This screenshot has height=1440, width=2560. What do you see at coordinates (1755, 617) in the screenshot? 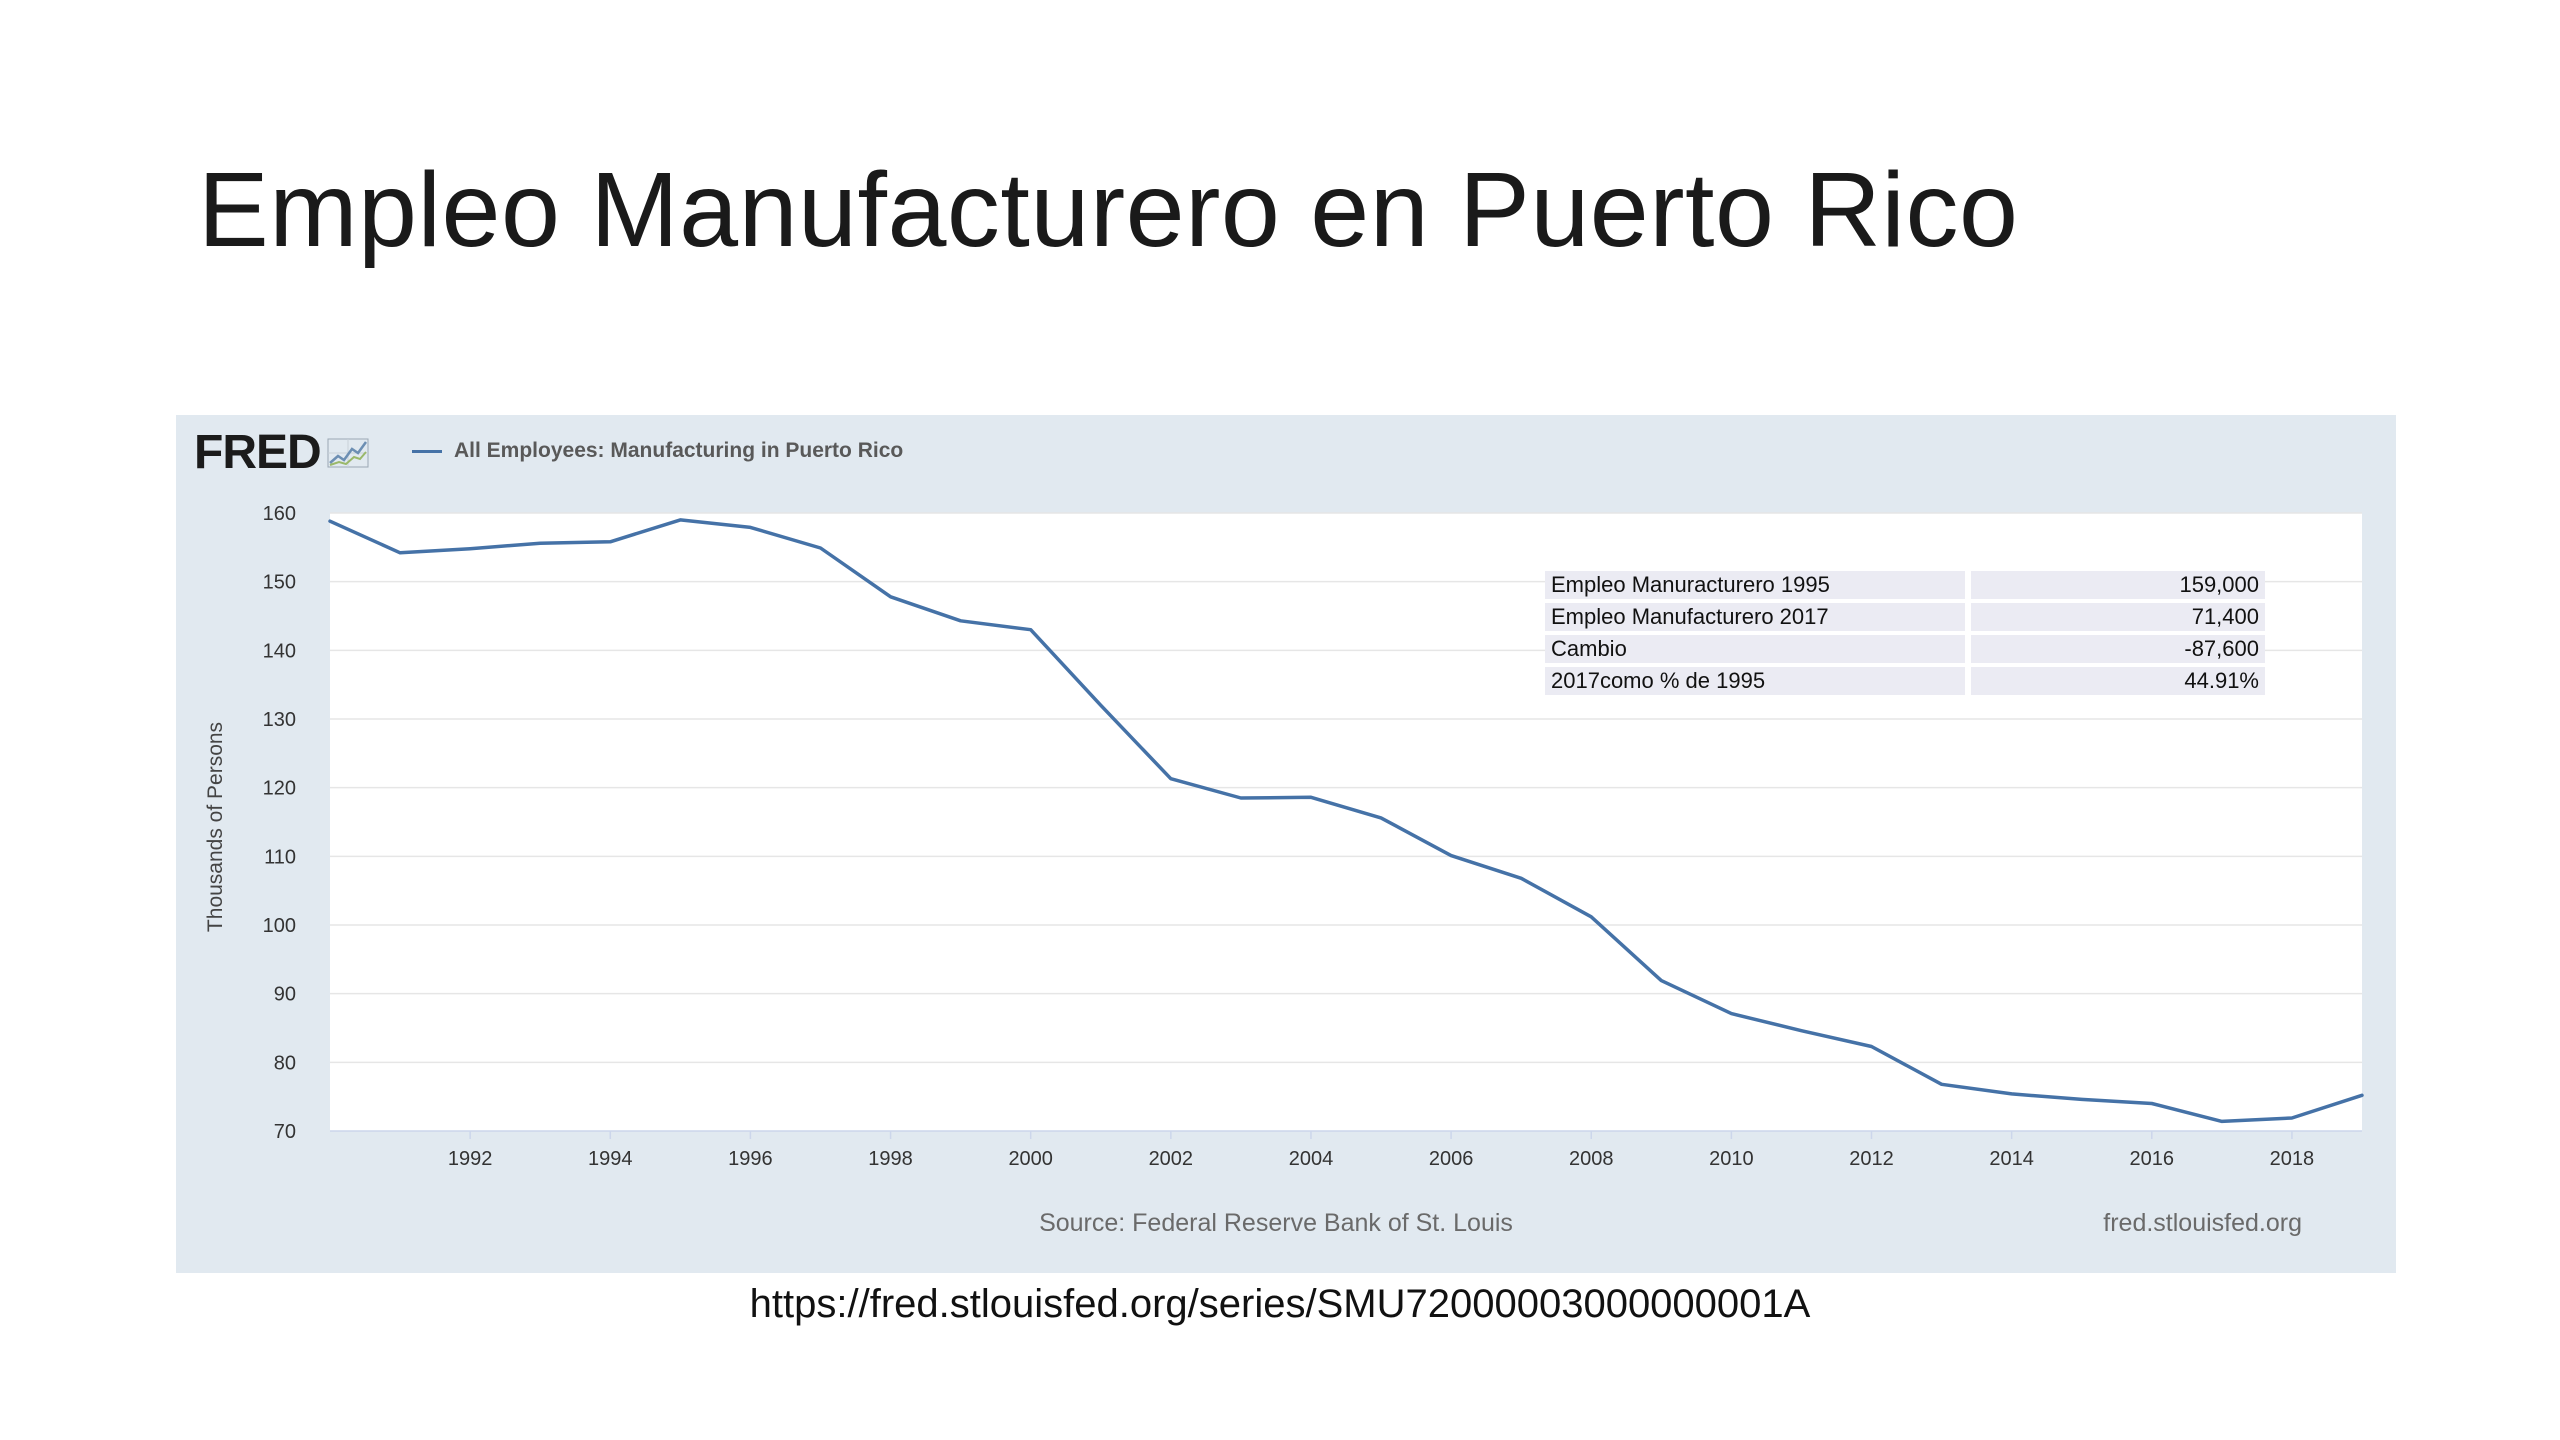
I see `table-cell-label: Empleo Manufacturero 2017` at bounding box center [1755, 617].